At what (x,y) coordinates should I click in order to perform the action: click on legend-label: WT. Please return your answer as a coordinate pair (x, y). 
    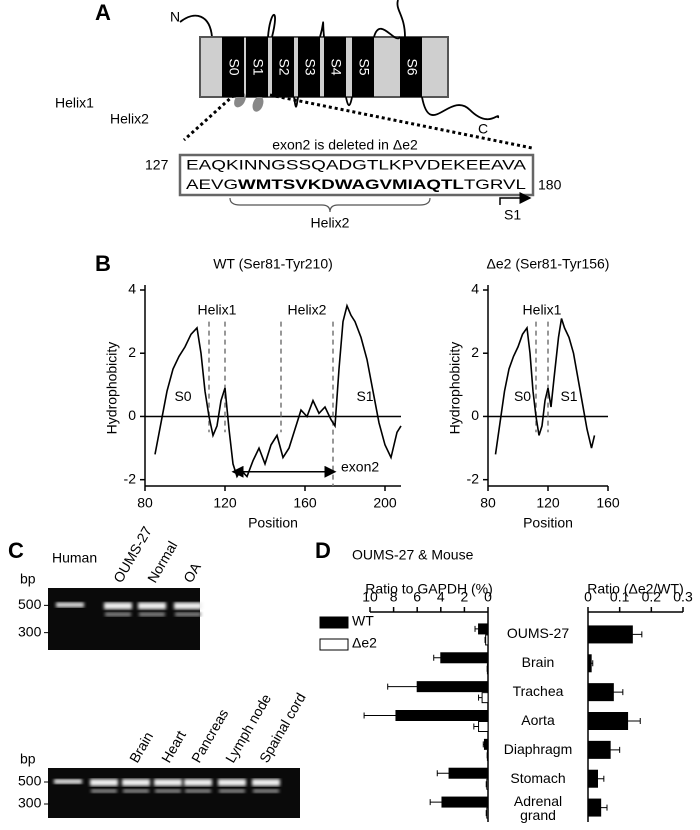
    Looking at the image, I should click on (363, 621).